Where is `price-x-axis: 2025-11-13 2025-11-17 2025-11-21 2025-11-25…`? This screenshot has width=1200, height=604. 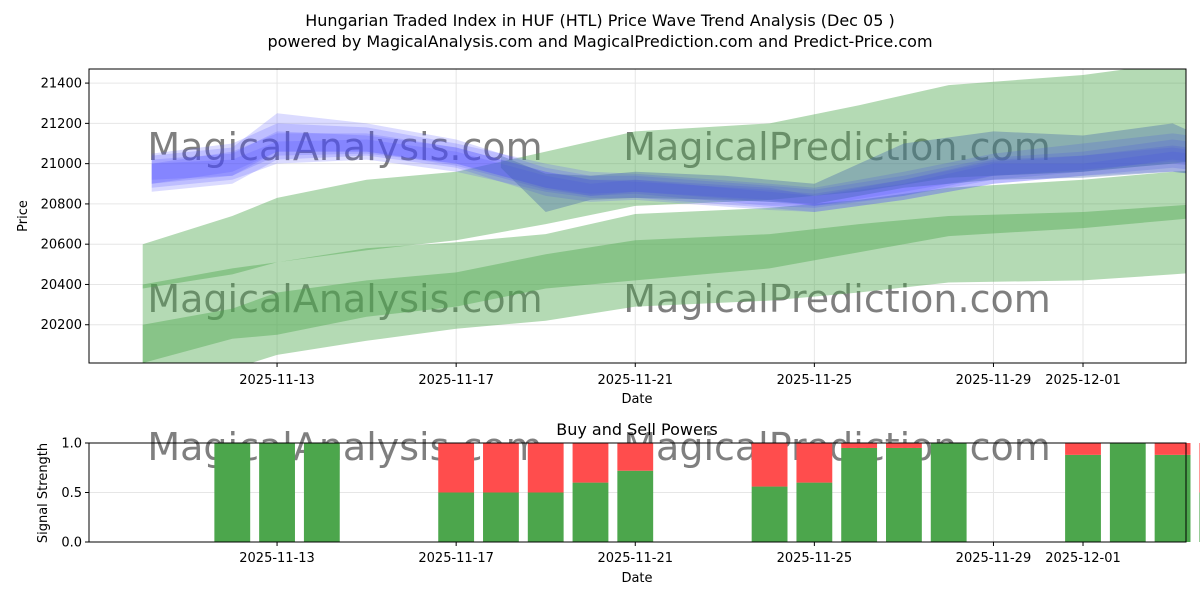 price-x-axis: 2025-11-13 2025-11-17 2025-11-21 2025-11-25… is located at coordinates (680, 375).